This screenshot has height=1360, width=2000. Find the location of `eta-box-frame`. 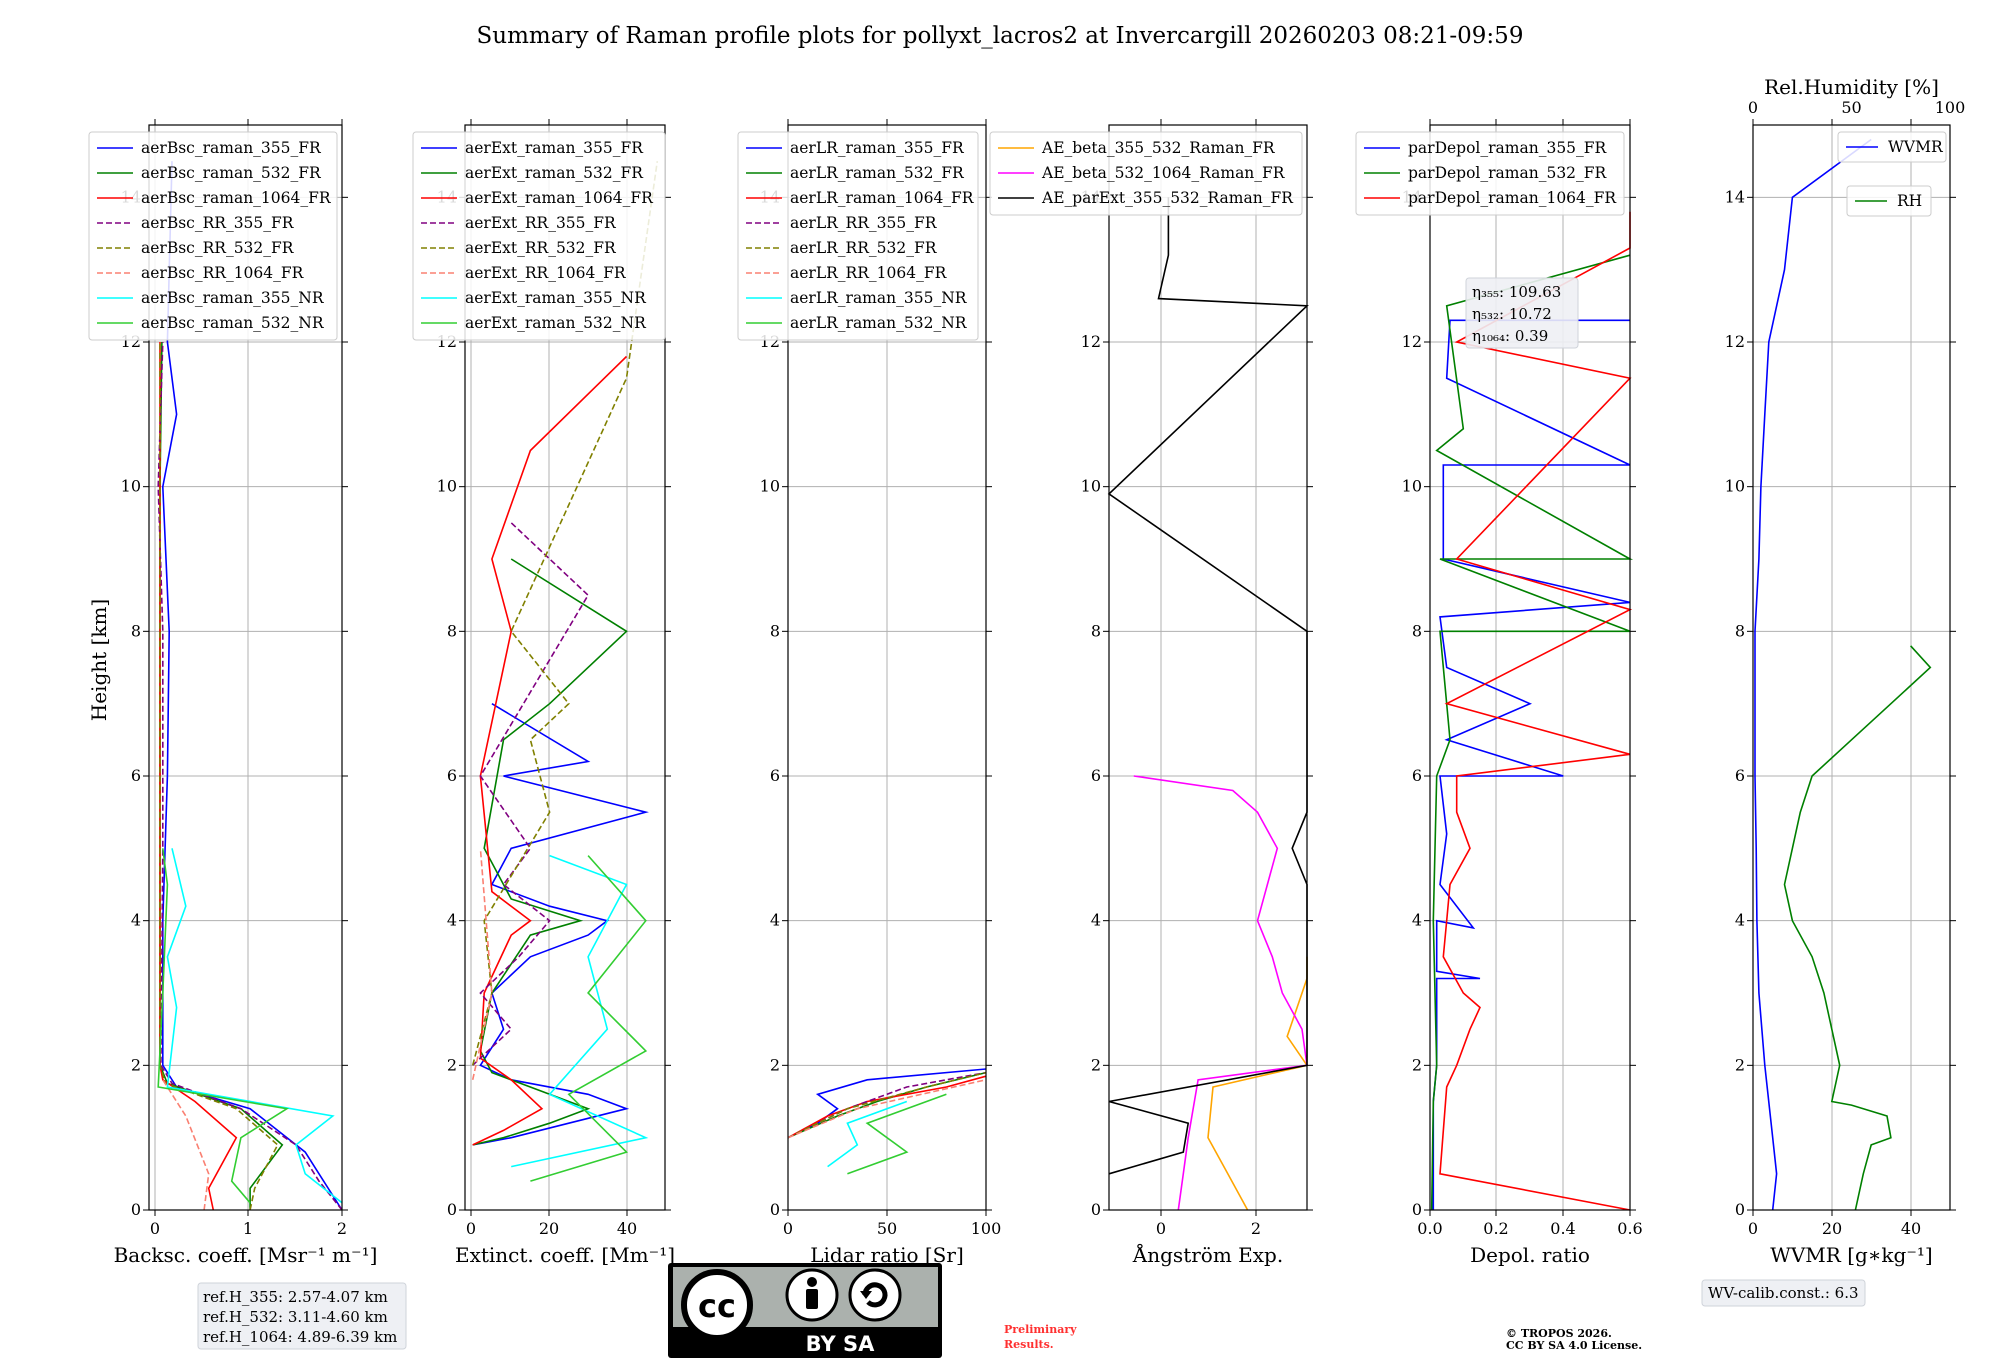

eta-box-frame is located at coordinates (1522, 313).